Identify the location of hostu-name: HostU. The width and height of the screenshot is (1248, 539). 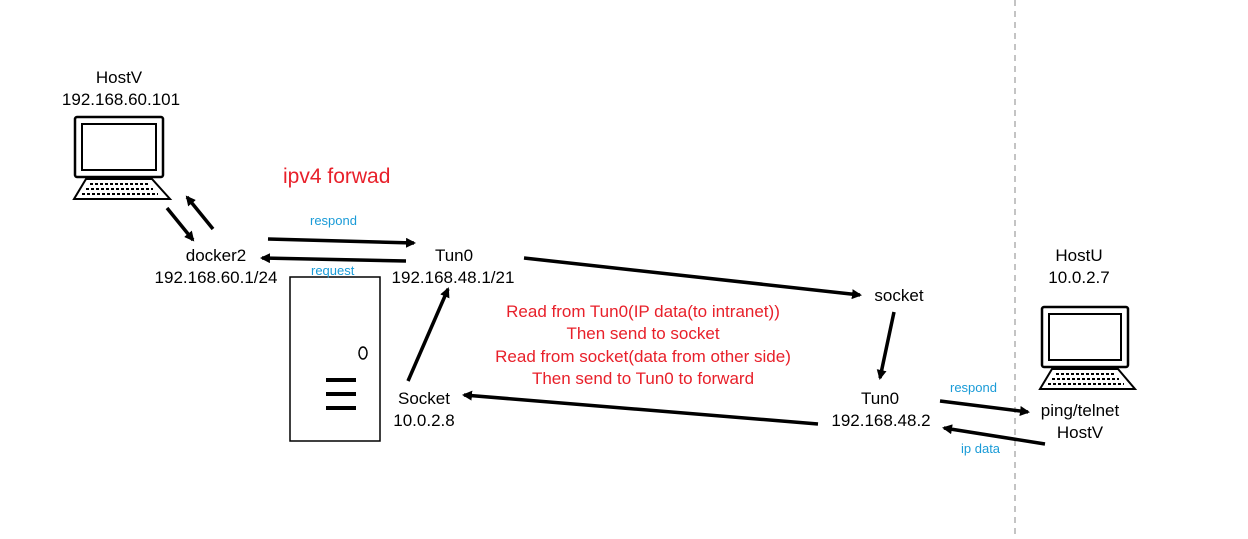
(1079, 255).